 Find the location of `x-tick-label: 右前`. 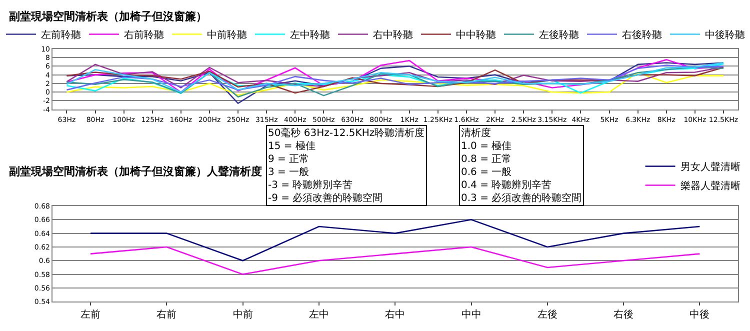

x-tick-label: 右前 is located at coordinates (166, 314).